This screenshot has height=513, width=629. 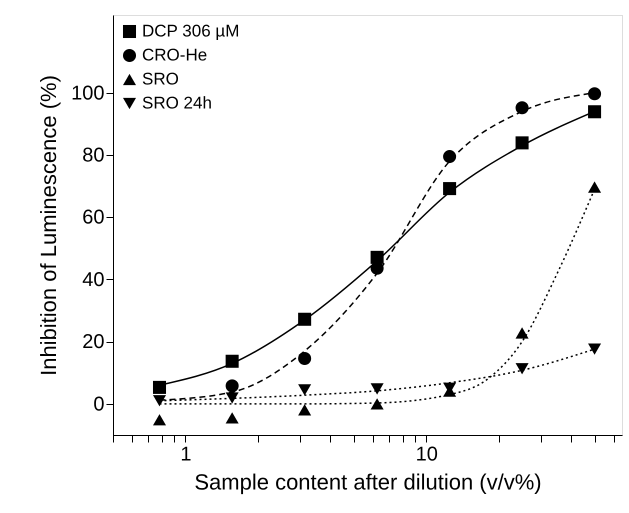 I want to click on y-tick-label: 20, so click(x=93, y=342).